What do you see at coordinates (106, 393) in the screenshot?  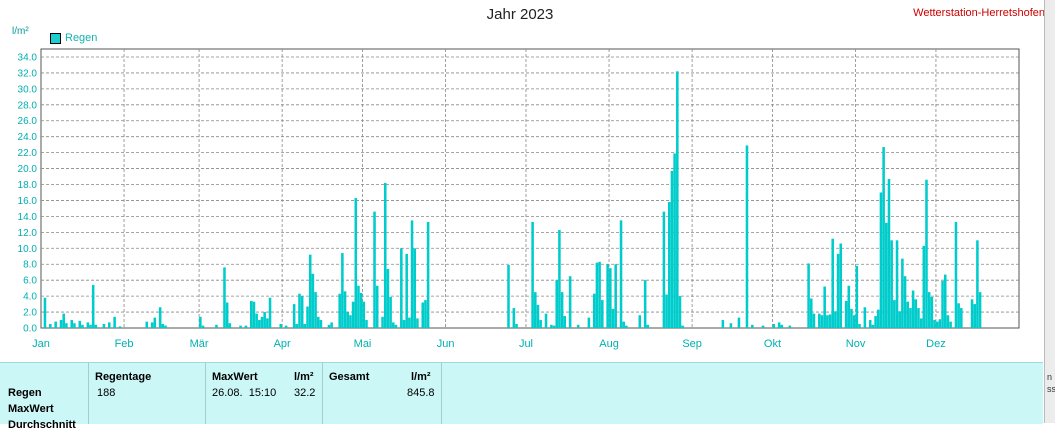 I see `value-regentage: 188` at bounding box center [106, 393].